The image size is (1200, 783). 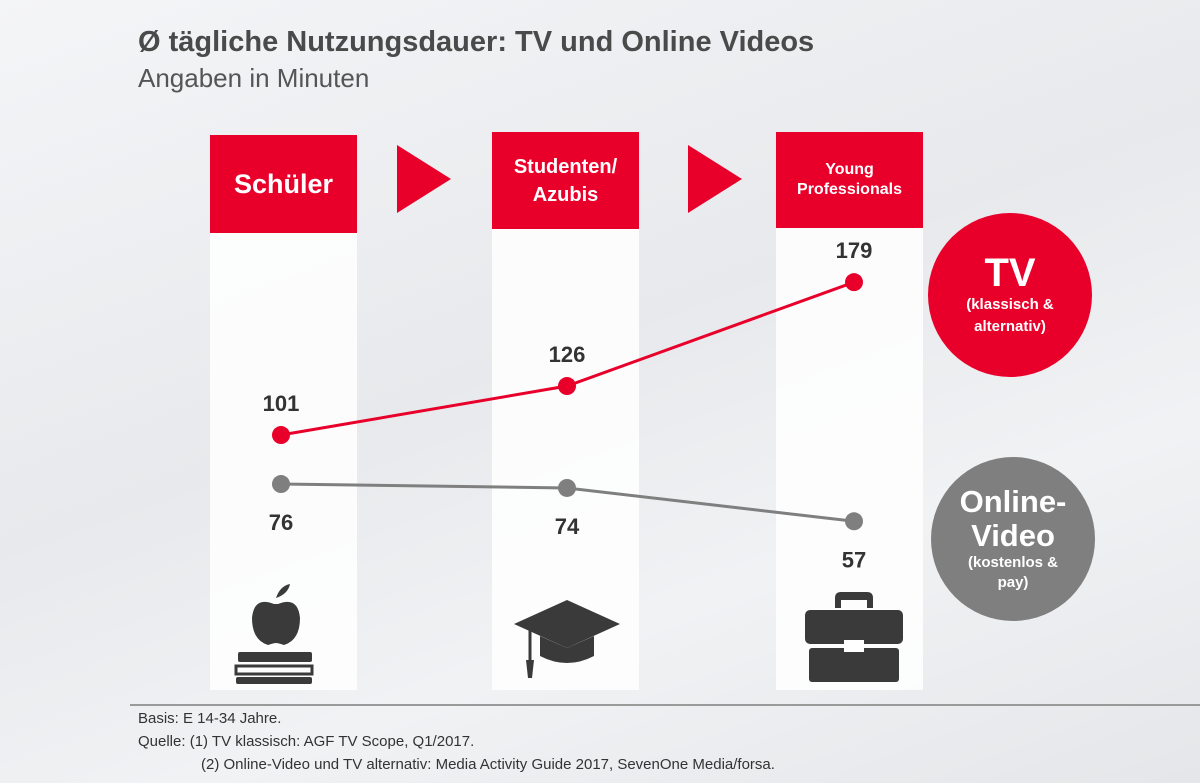 I want to click on data-label: 57, so click(x=854, y=559).